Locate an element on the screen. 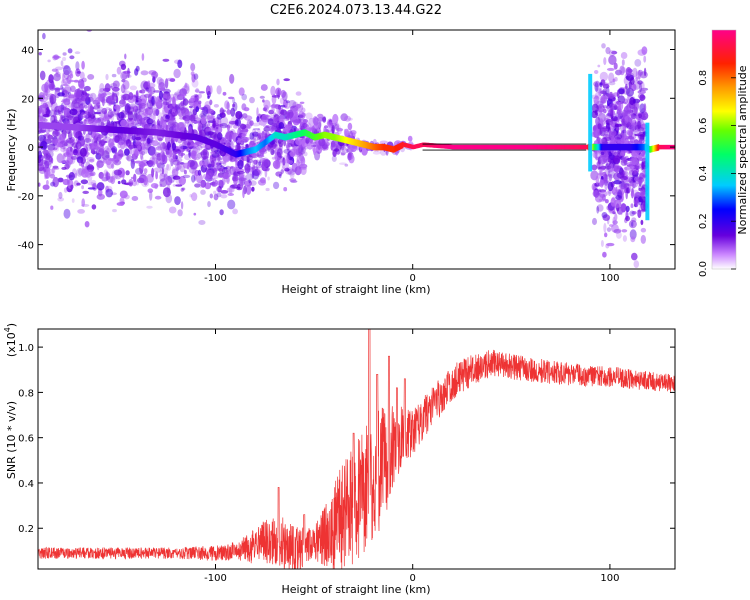  x-tick-label: 100 is located at coordinates (609, 578).